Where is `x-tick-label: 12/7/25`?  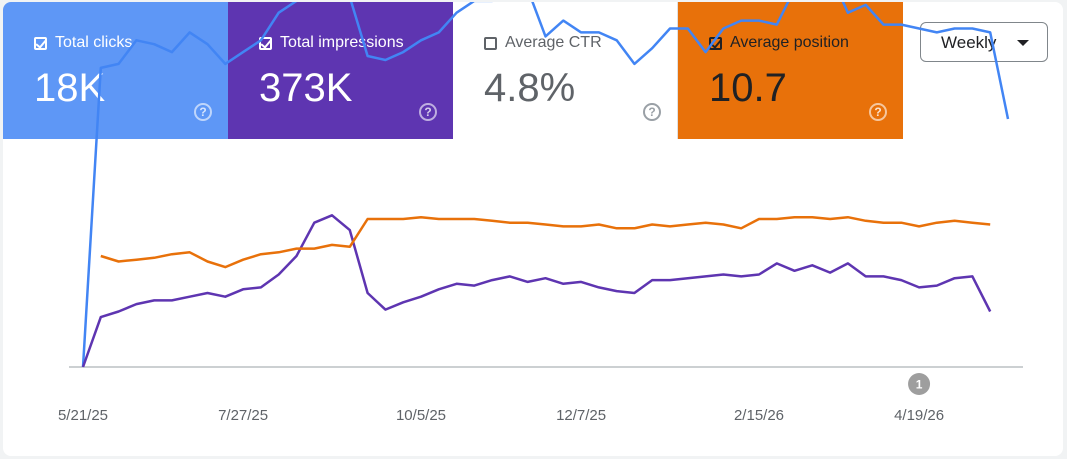
x-tick-label: 12/7/25 is located at coordinates (581, 415).